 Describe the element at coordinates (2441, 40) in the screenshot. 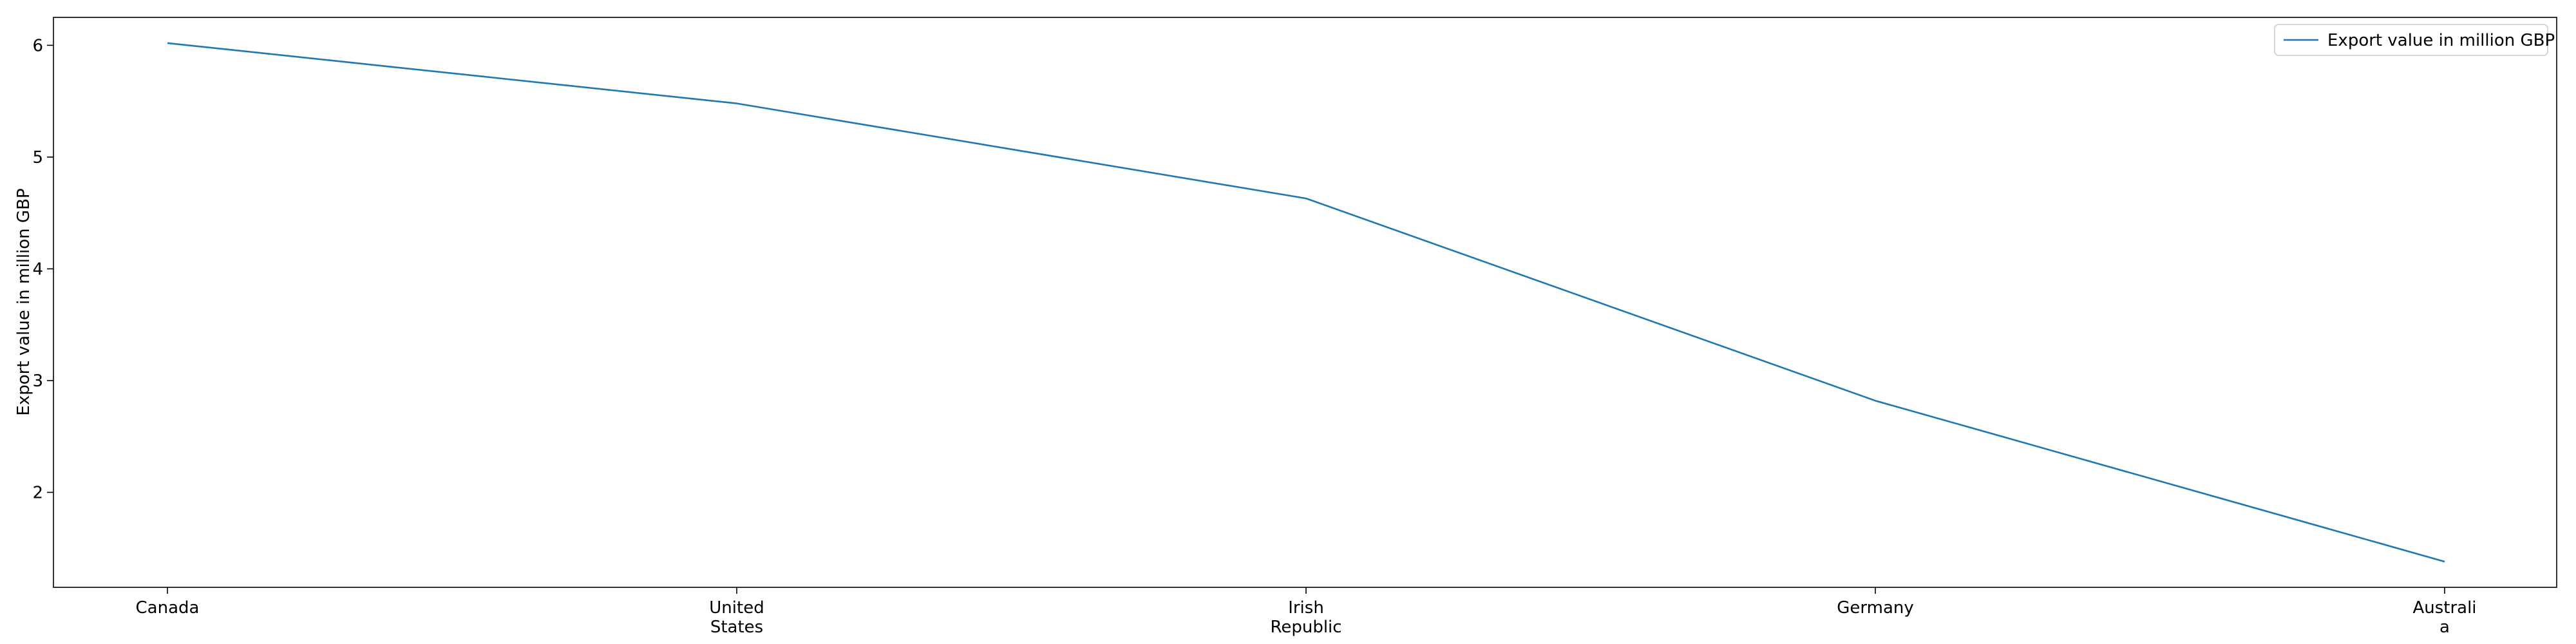

I see `legend-label: Export value in million GBP` at that location.